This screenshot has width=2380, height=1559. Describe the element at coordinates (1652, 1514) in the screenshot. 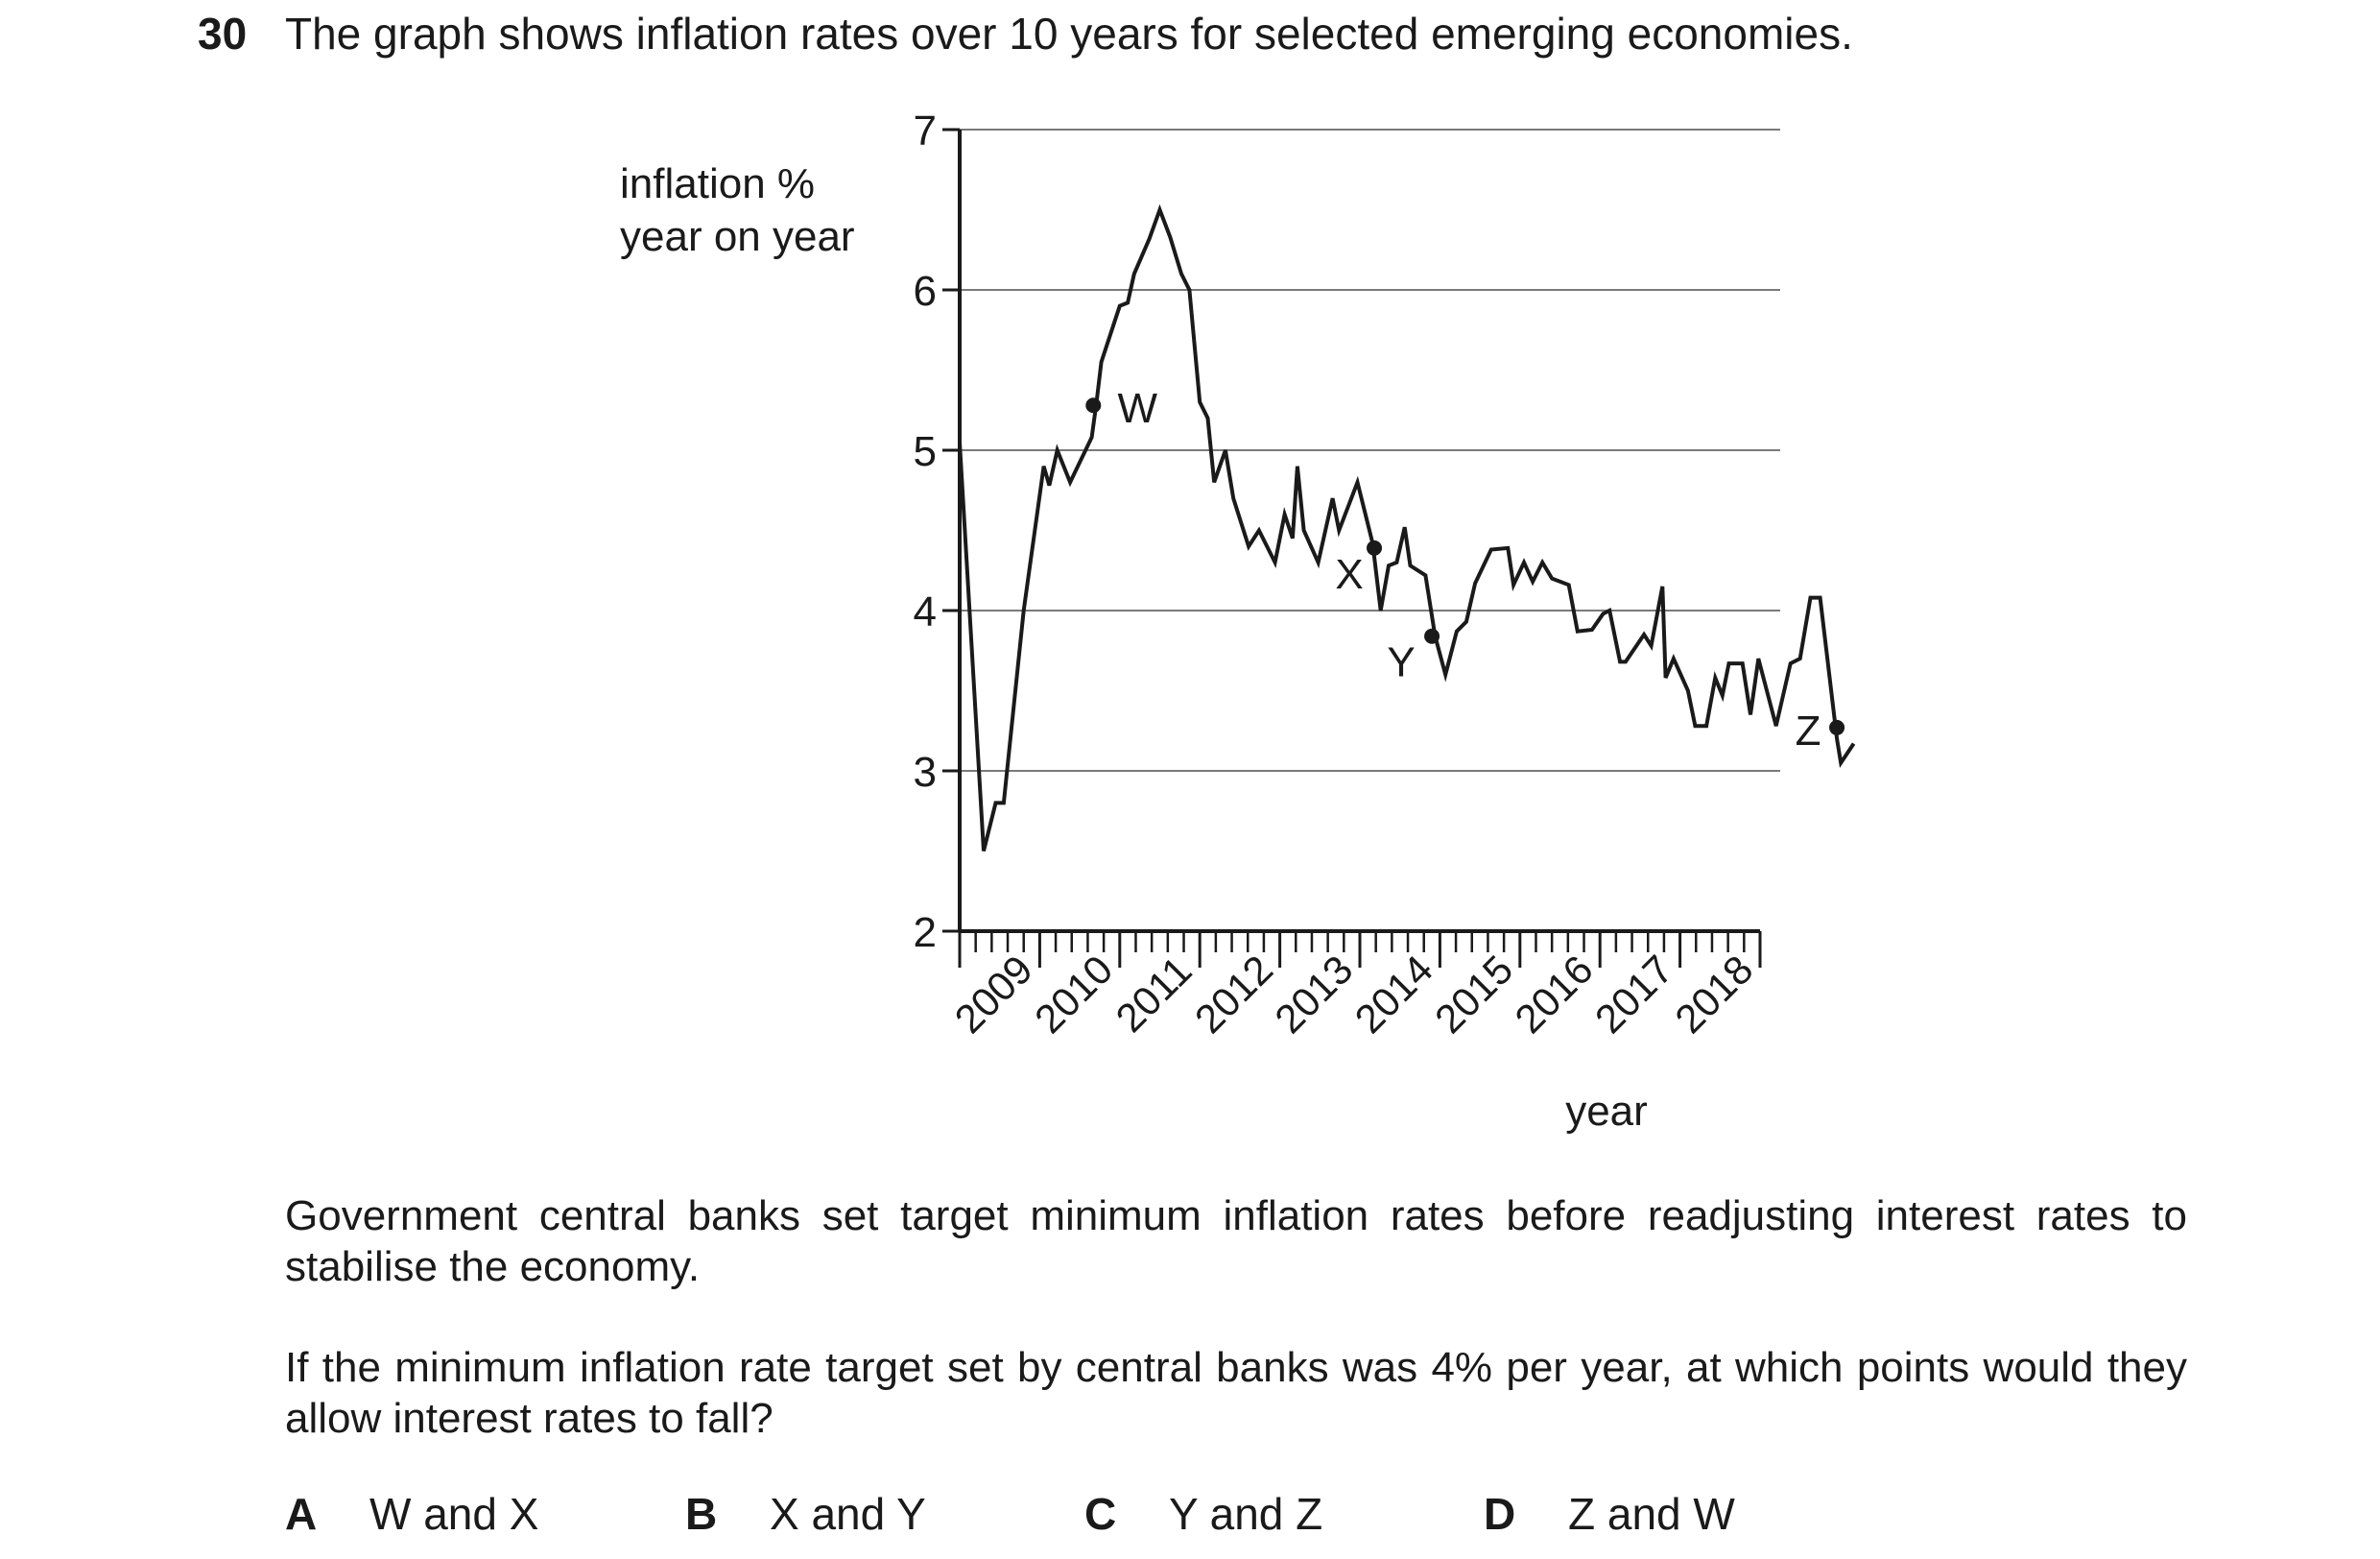

I see `option-text: Z and W` at that location.